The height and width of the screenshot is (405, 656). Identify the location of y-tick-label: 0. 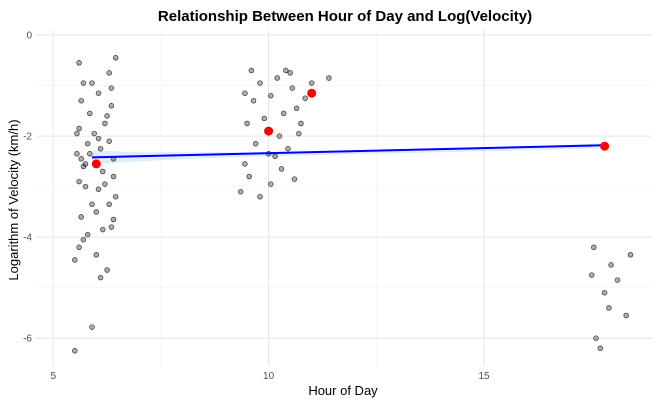
(29, 36).